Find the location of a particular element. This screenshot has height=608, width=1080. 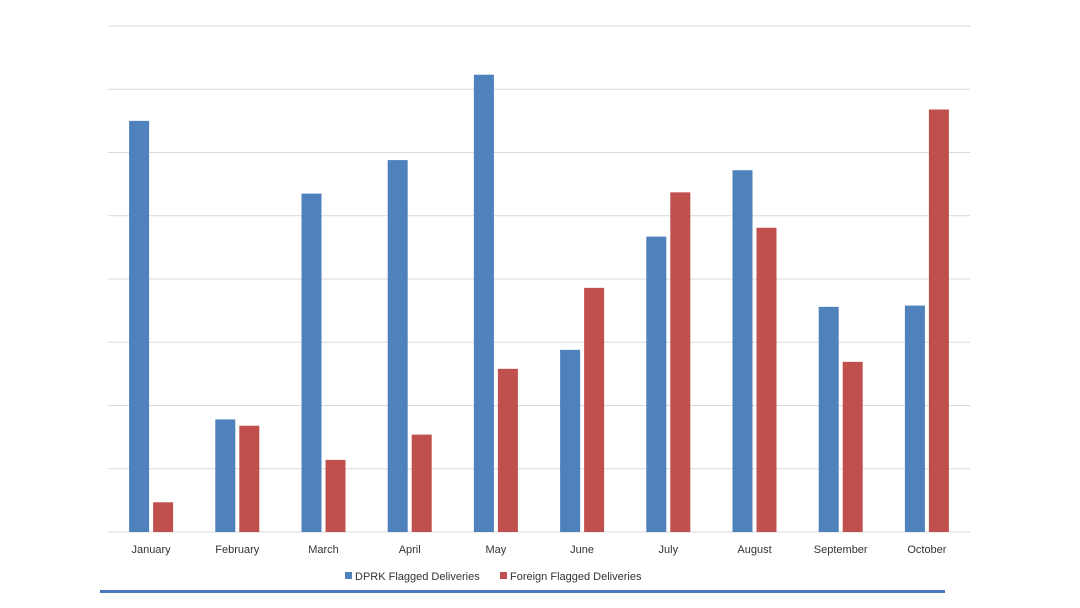

bar-foreign-january is located at coordinates (163, 517).